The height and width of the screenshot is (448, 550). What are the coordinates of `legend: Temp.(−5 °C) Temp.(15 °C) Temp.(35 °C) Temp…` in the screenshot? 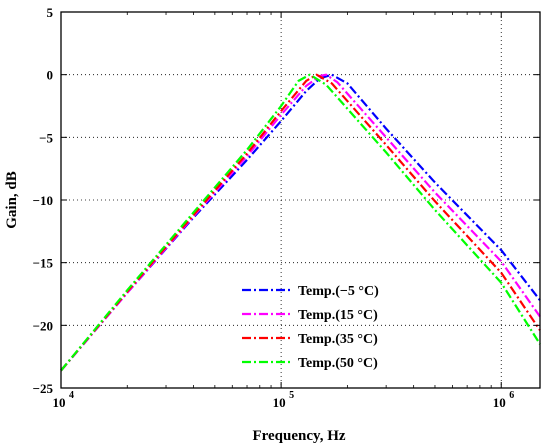 It's located at (310, 327).